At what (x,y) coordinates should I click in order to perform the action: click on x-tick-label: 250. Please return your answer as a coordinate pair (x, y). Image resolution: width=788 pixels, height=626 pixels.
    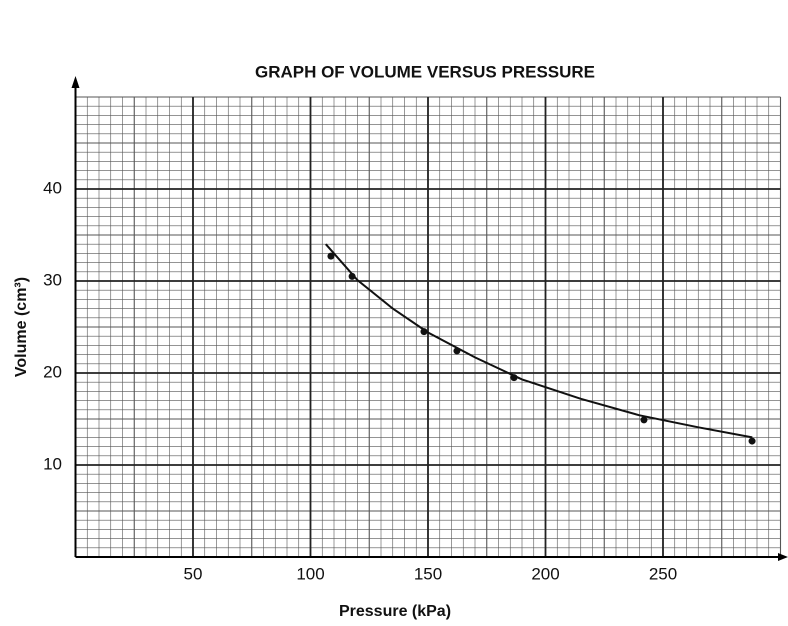
    Looking at the image, I should click on (663, 573).